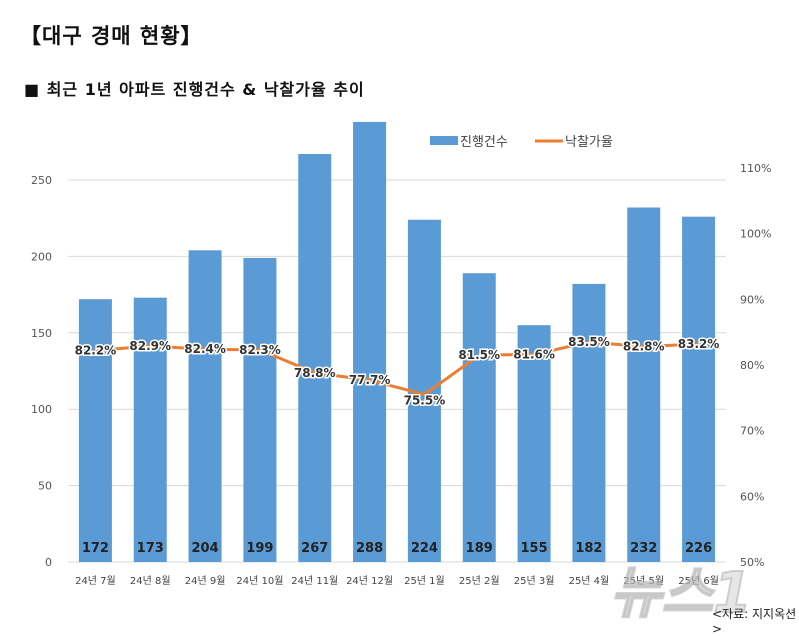 The height and width of the screenshot is (636, 799). I want to click on legend-label: 낙찰가율, so click(589, 142).